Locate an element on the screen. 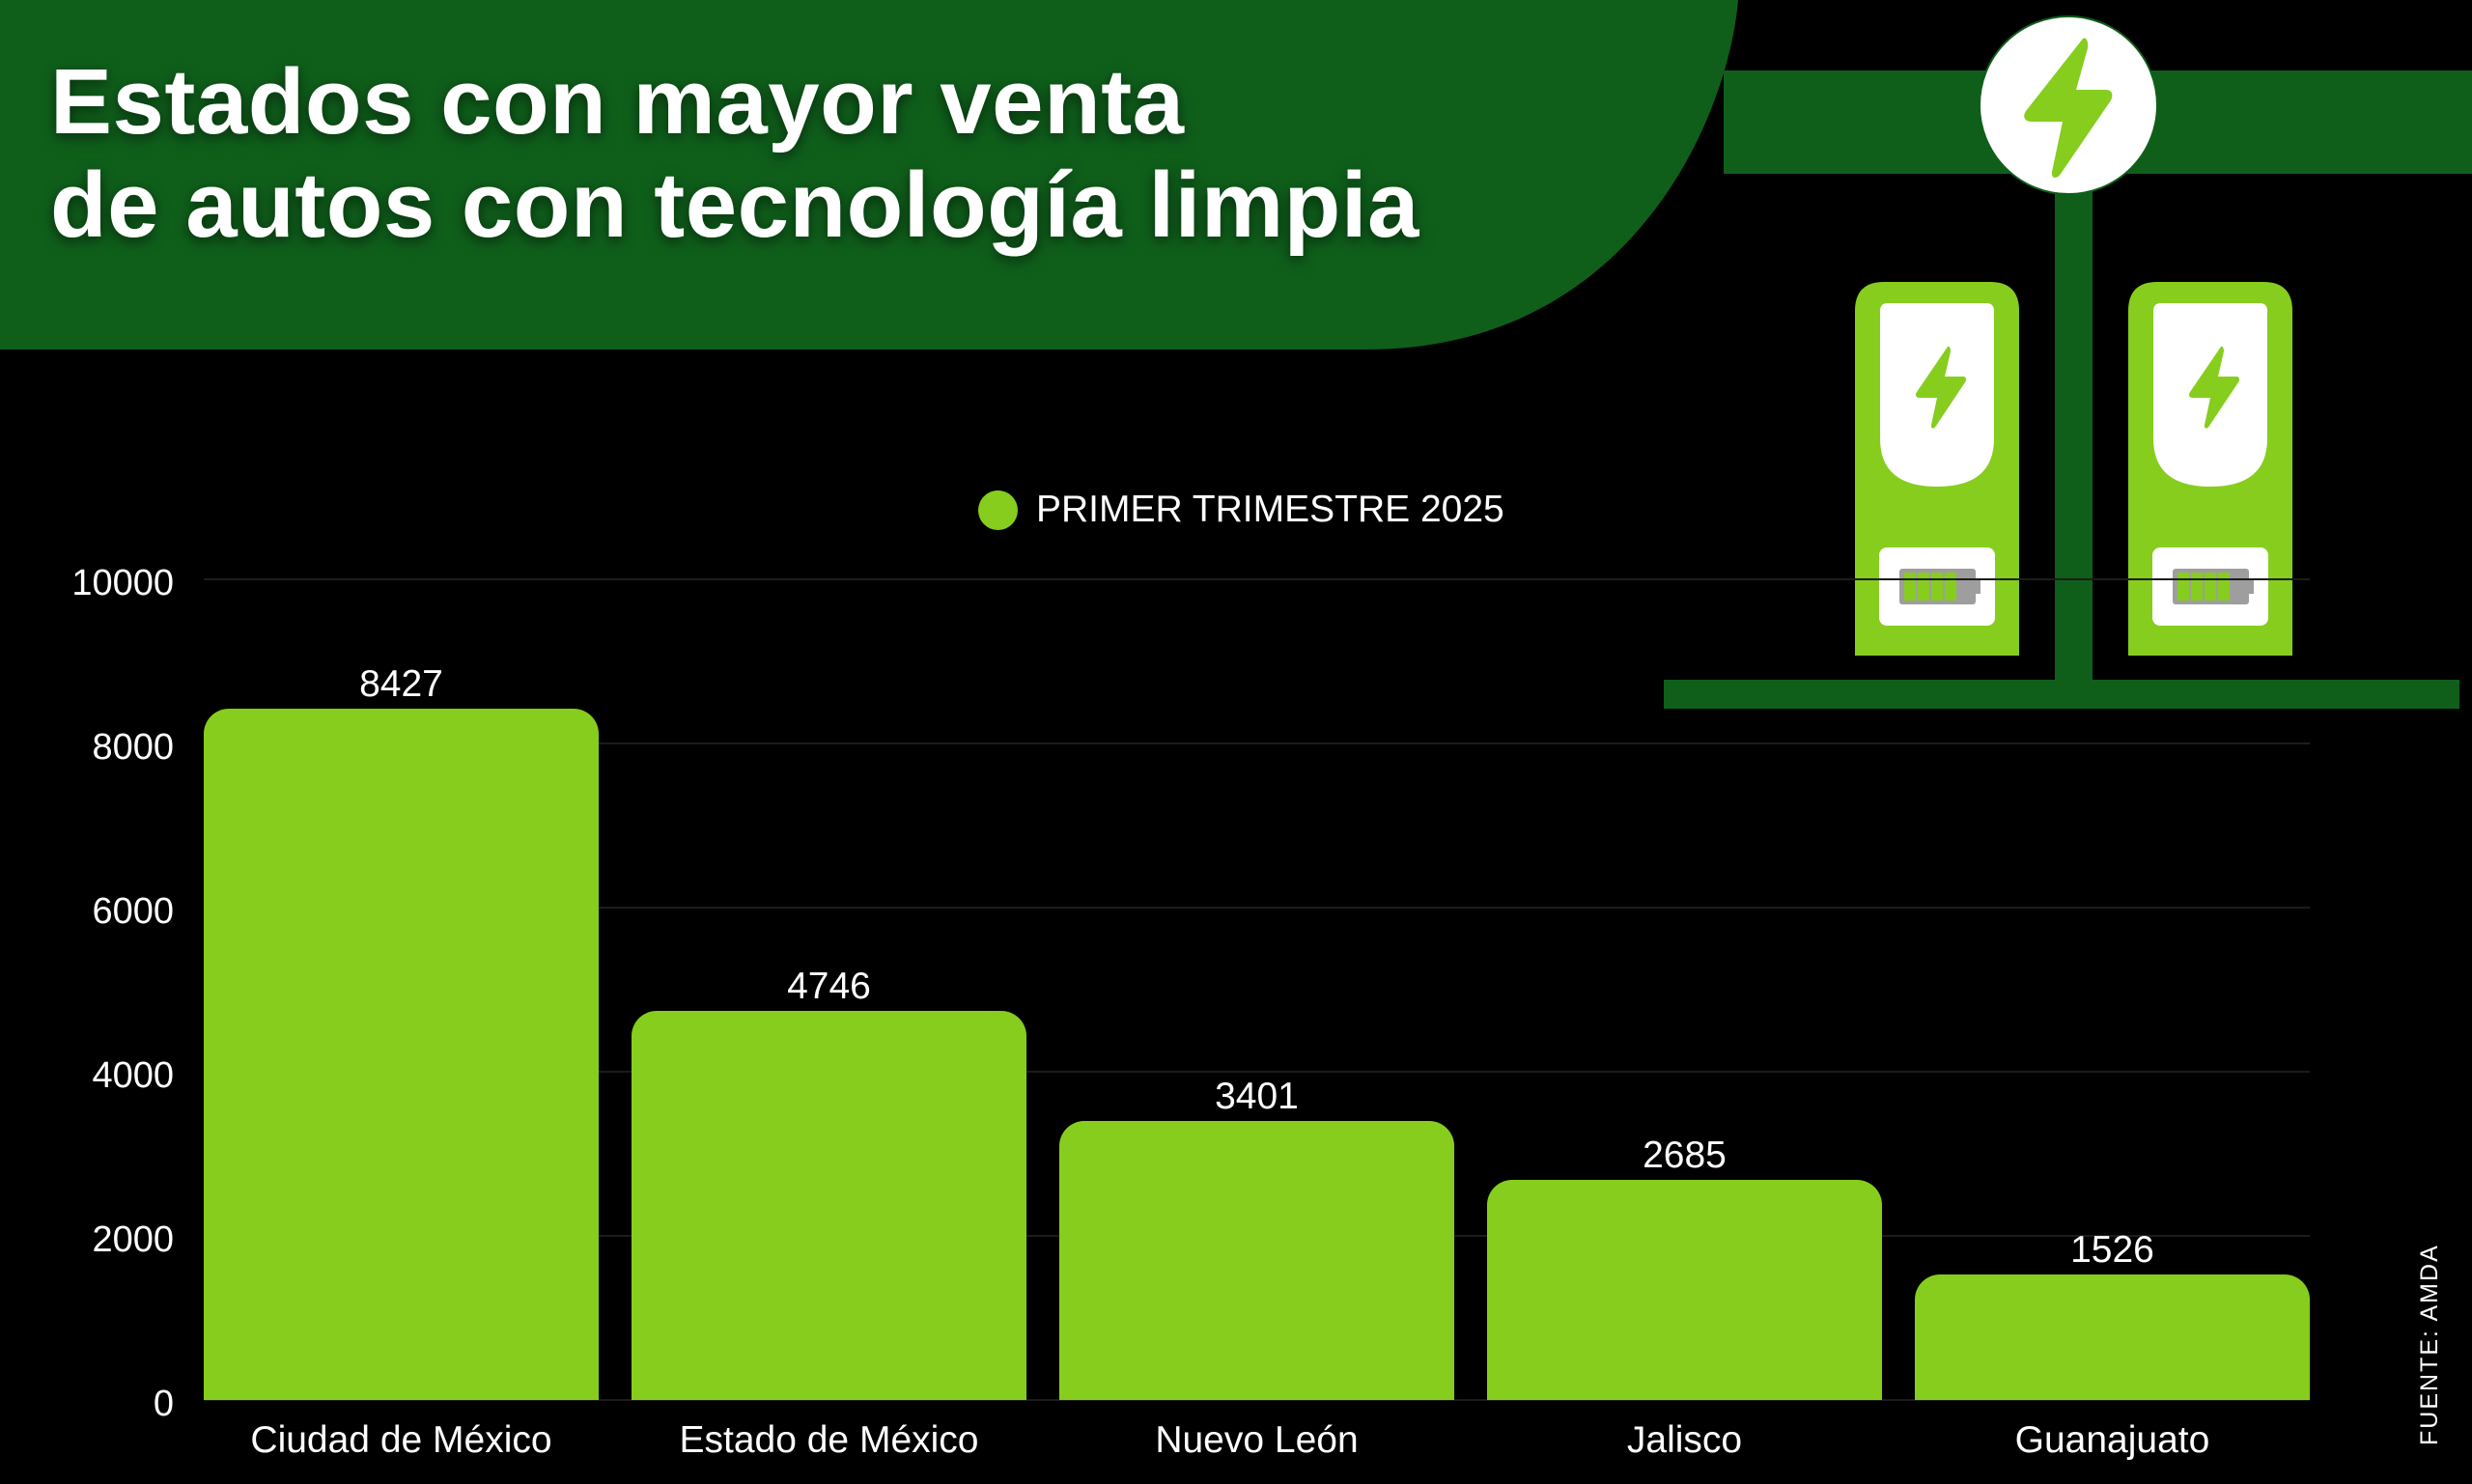 The image size is (2472, 1484). x-axis-category-label: Estado de México is located at coordinates (829, 1440).